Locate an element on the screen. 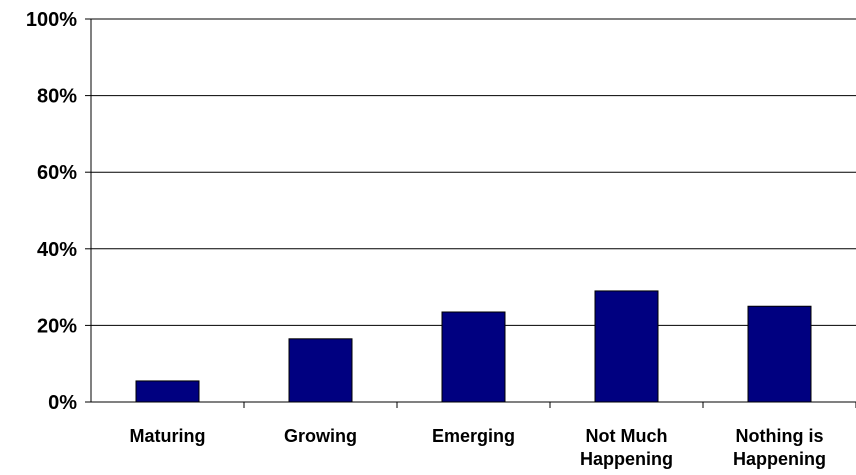 The image size is (856, 475). x-category-label: Maturing is located at coordinates (168, 436).